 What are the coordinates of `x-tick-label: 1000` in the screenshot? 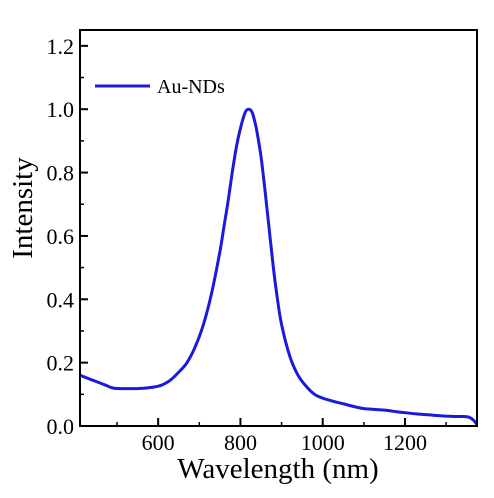 It's located at (323, 442).